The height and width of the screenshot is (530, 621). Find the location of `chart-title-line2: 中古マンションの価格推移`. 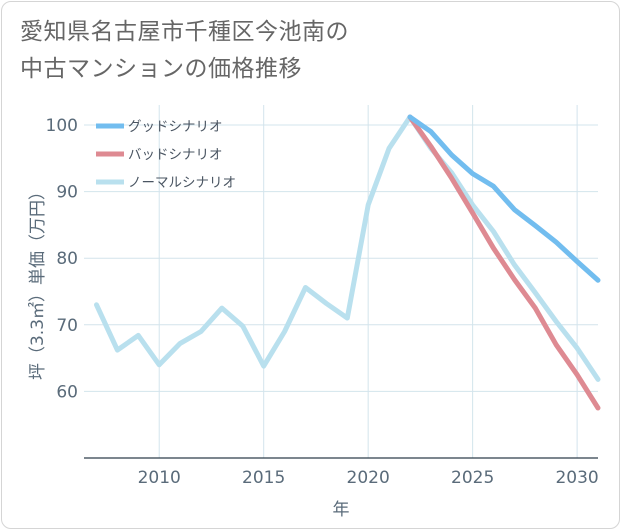

chart-title-line2: 中古マンションの価格推移 is located at coordinates (161, 69).